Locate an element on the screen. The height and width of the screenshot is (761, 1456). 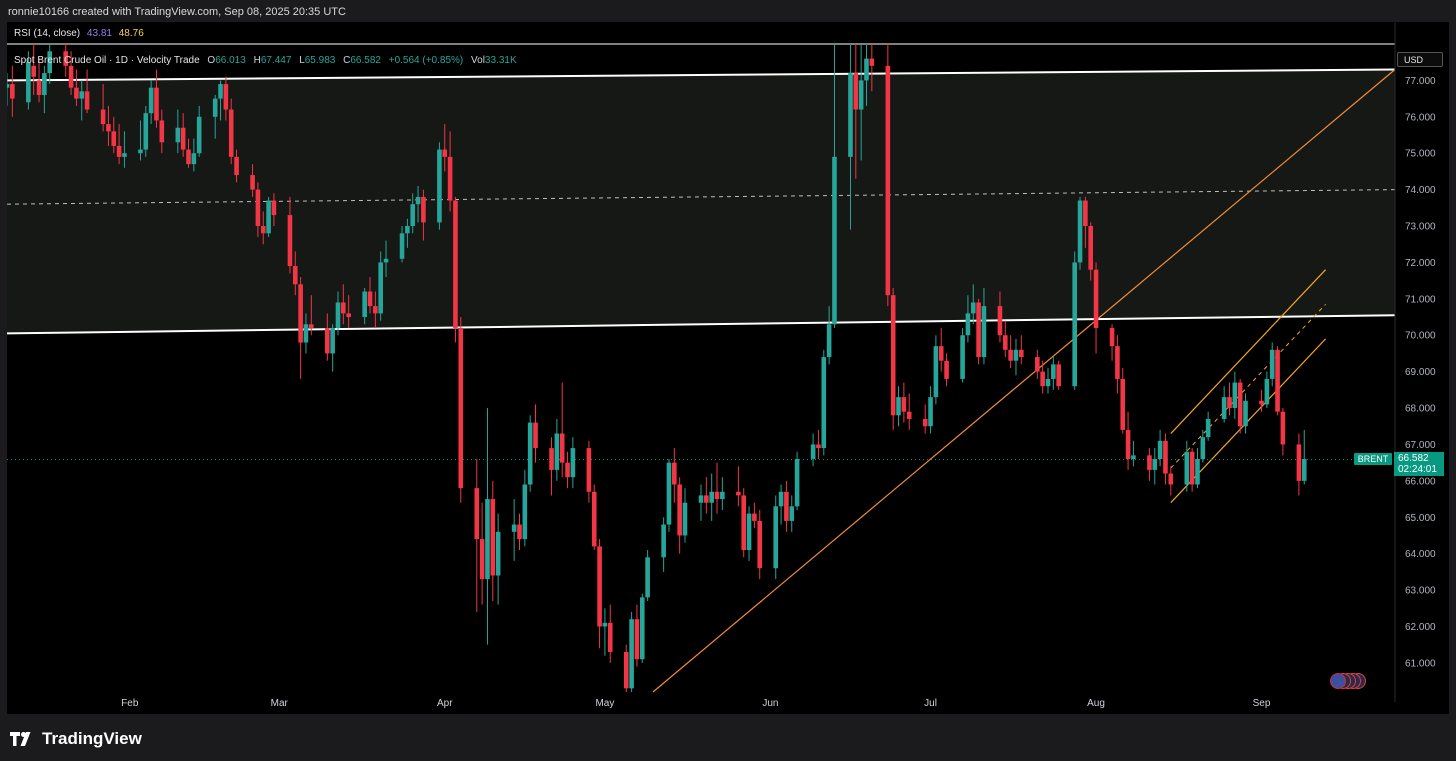
horizontal-trendline-line is located at coordinates (701, 75).